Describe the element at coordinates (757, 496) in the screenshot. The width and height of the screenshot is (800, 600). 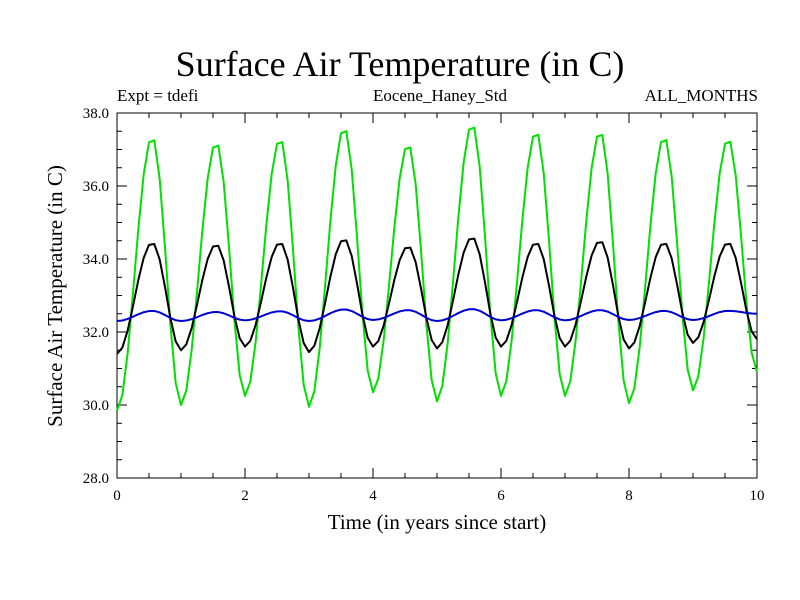
I see `x-tick-label: 10` at that location.